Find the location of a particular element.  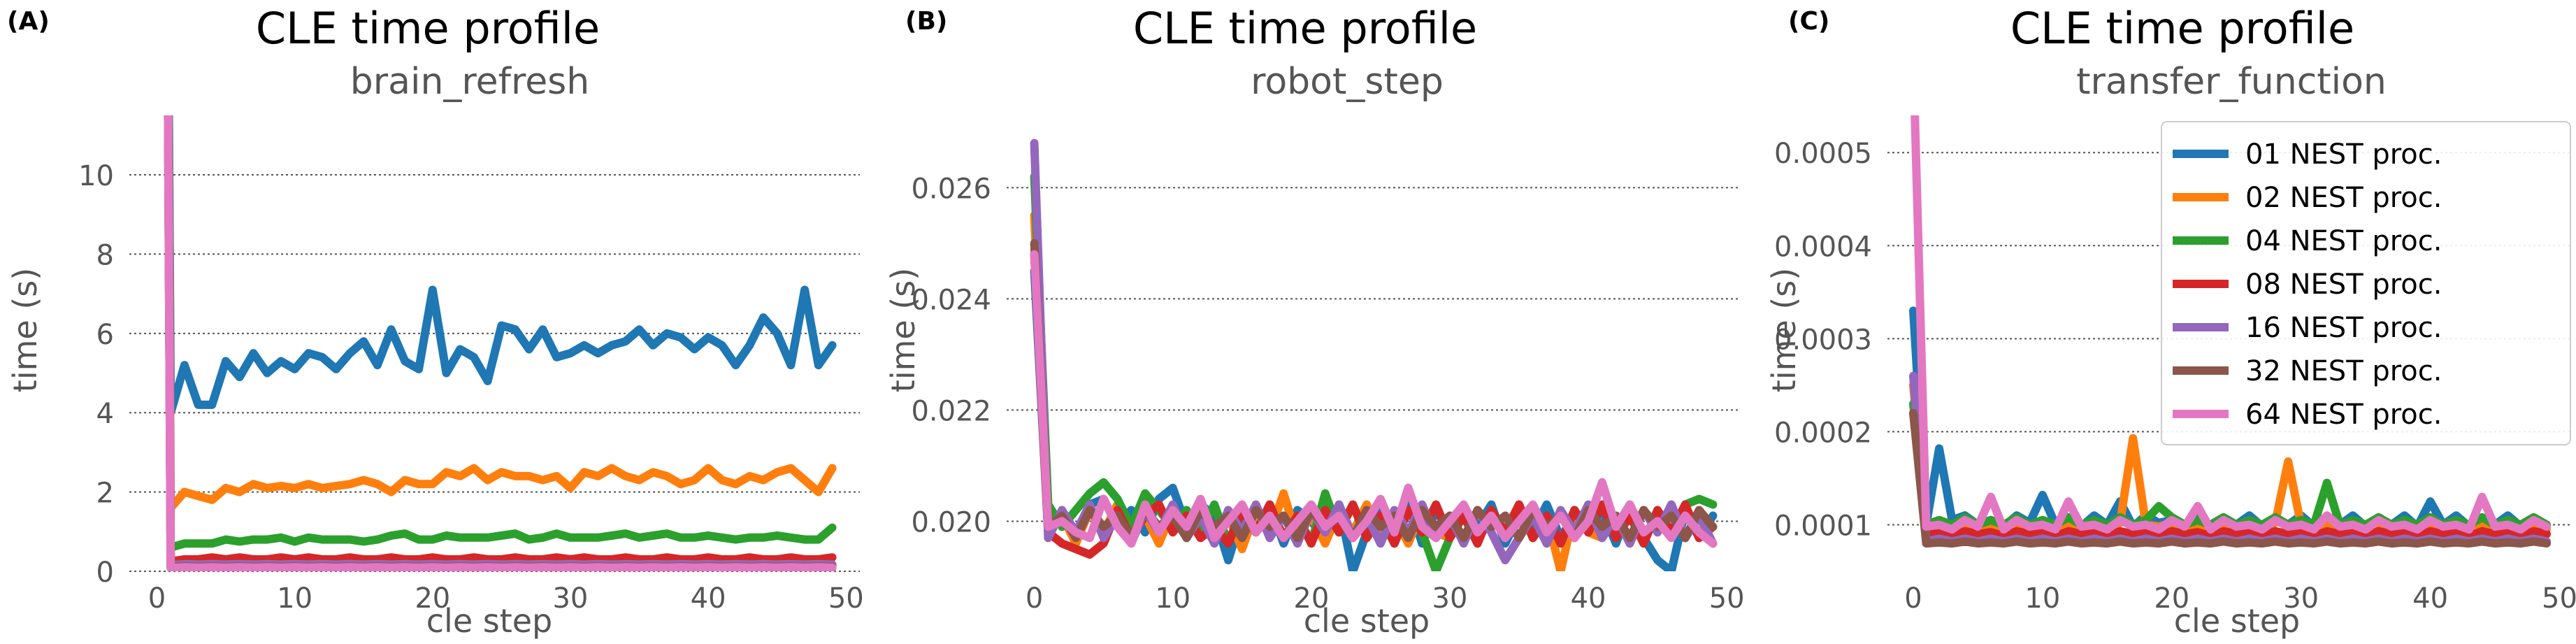

y-axis-label-c: time (s) is located at coordinates (1784, 330).